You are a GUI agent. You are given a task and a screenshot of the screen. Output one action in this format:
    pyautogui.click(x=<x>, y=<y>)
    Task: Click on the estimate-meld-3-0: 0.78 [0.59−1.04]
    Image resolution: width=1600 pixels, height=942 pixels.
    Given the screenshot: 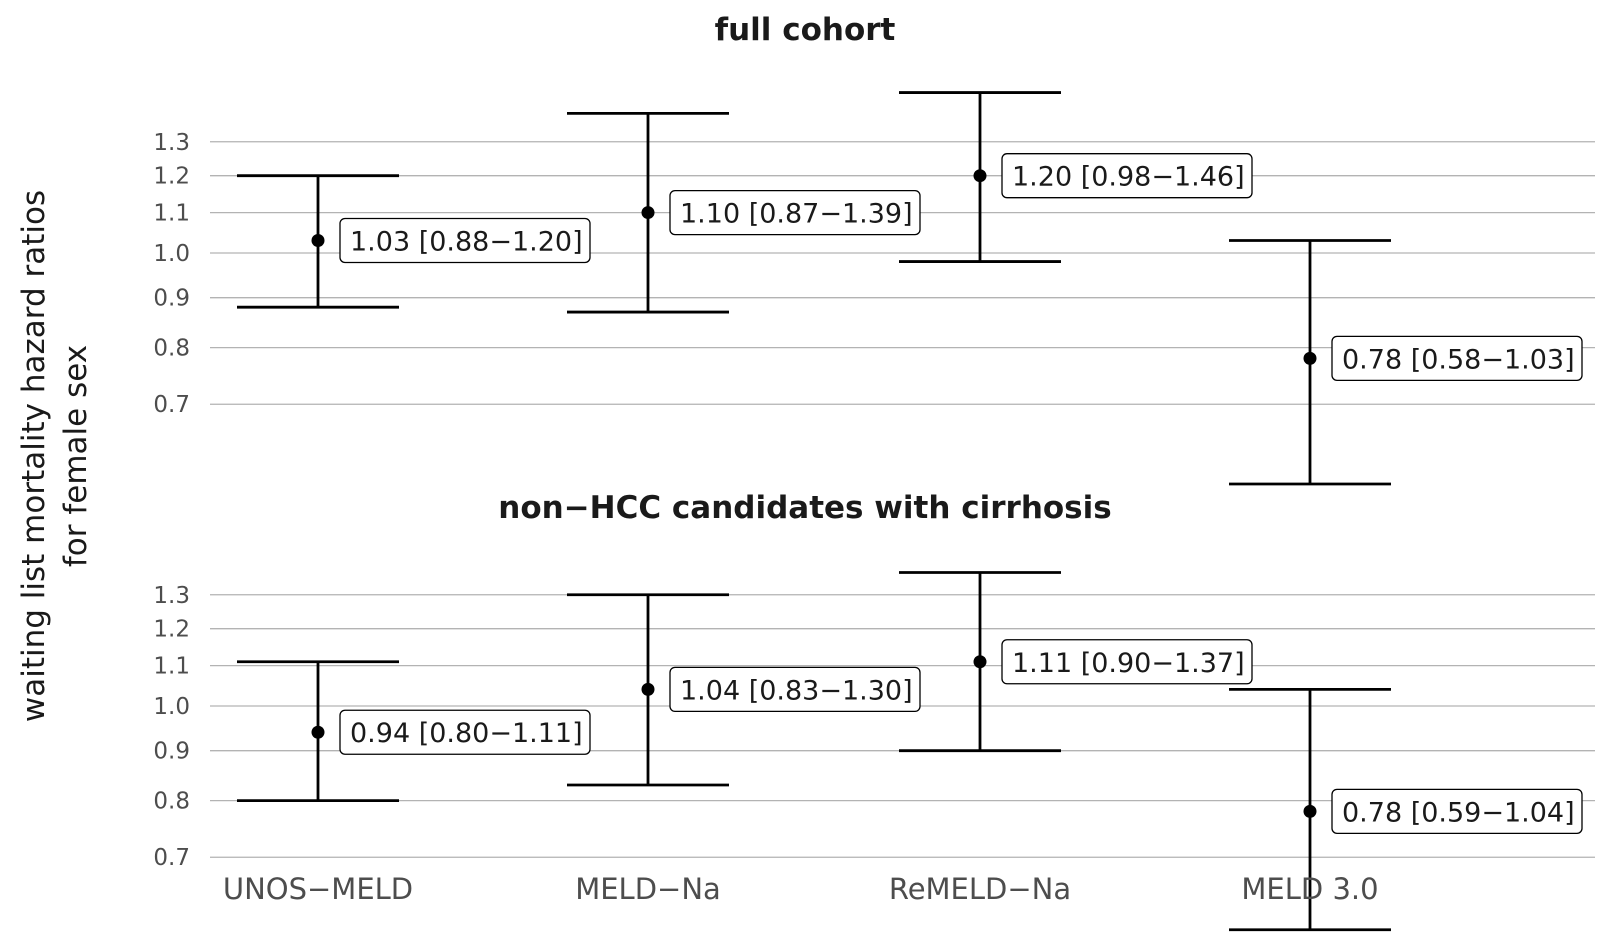 What is the action you would take?
    pyautogui.click(x=1406, y=809)
    